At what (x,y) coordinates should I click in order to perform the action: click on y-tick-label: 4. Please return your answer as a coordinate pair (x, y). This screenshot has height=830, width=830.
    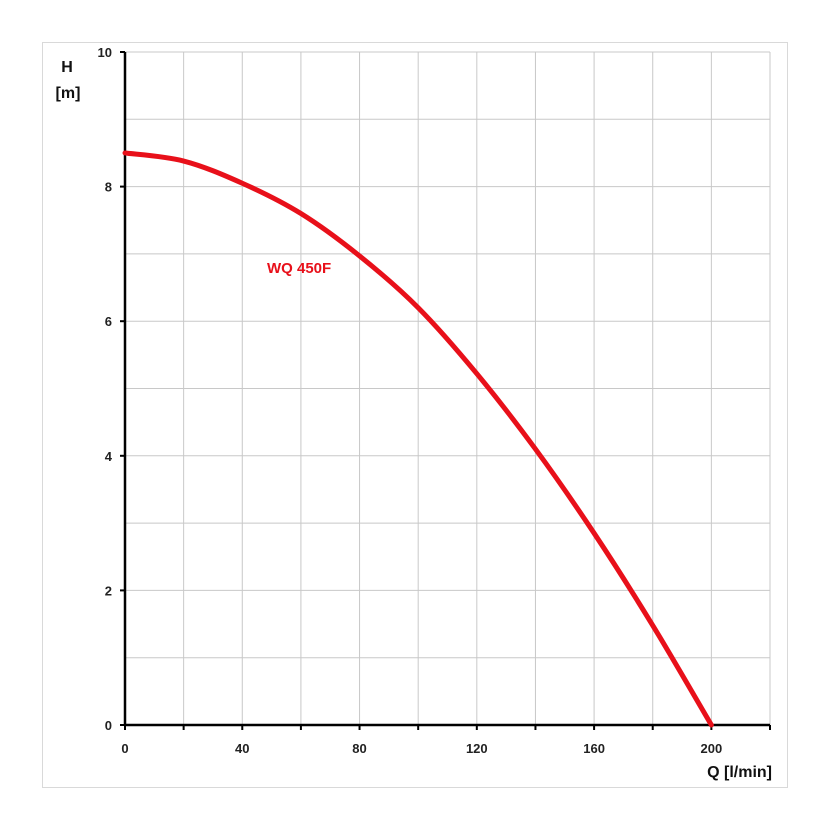
    Looking at the image, I should click on (109, 456).